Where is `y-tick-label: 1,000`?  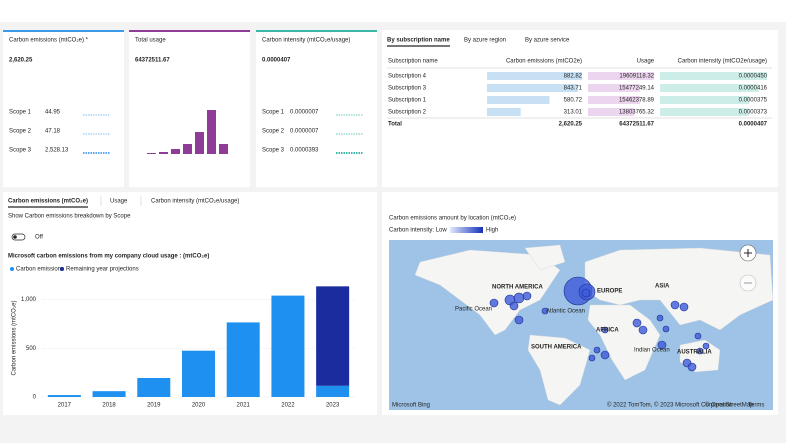
y-tick-label: 1,000 is located at coordinates (29, 300).